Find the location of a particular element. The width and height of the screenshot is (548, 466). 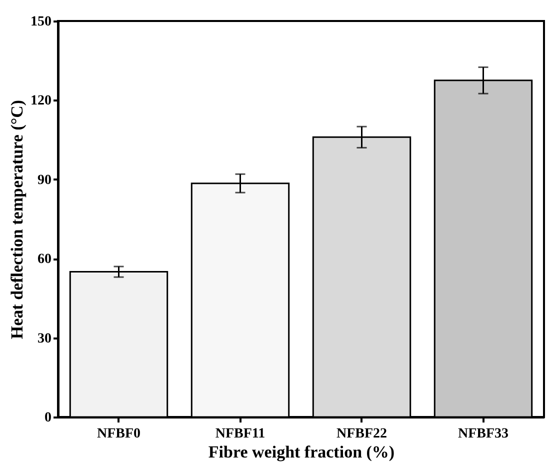

y-tick-label: 120 is located at coordinates (41, 101).